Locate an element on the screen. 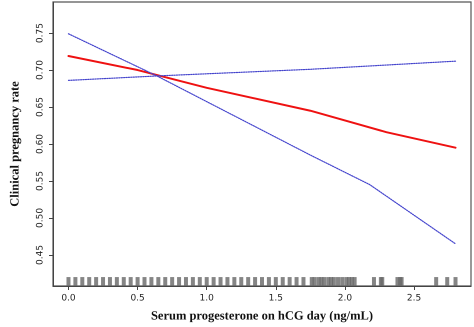 This screenshot has height=327, width=474. y-tick-label: 0.45 is located at coordinates (41, 254).